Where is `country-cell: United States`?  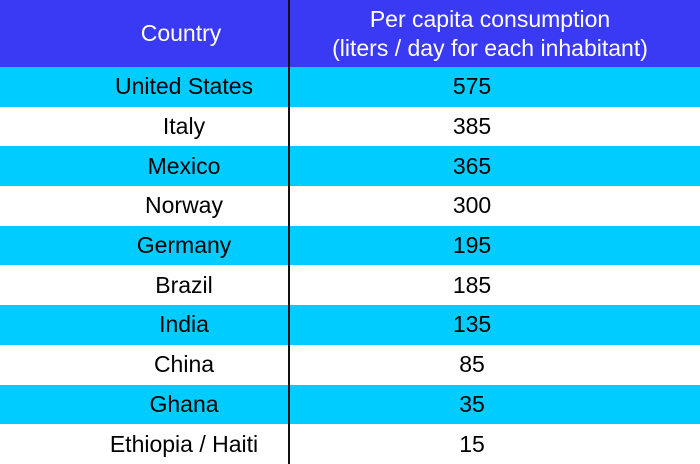 country-cell: United States is located at coordinates (184, 86).